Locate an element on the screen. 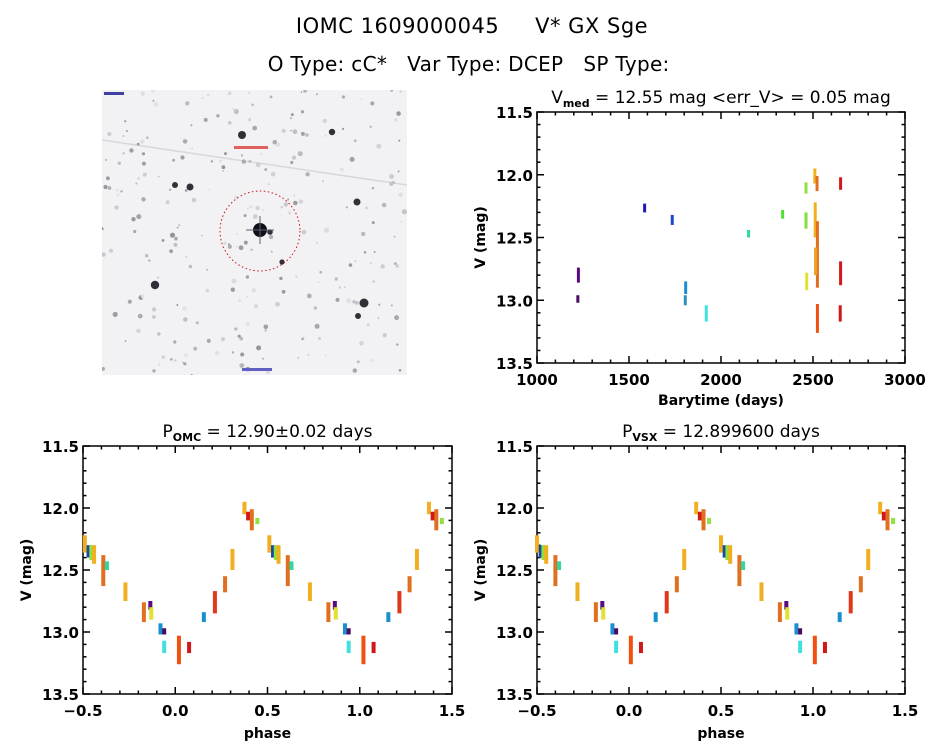 This screenshot has height=747, width=944. bottom-label is located at coordinates (257, 369).